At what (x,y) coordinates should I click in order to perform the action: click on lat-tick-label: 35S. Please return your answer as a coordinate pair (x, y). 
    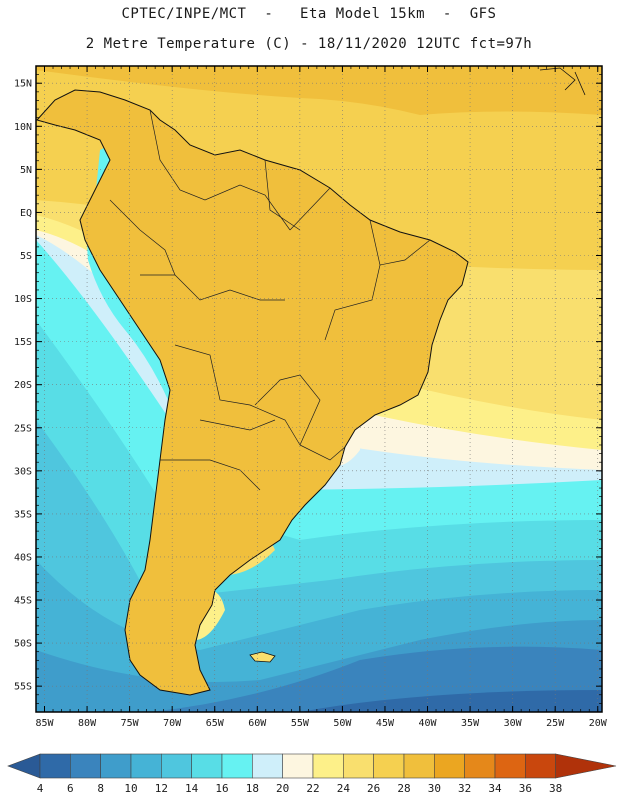
    Looking at the image, I should click on (23, 514).